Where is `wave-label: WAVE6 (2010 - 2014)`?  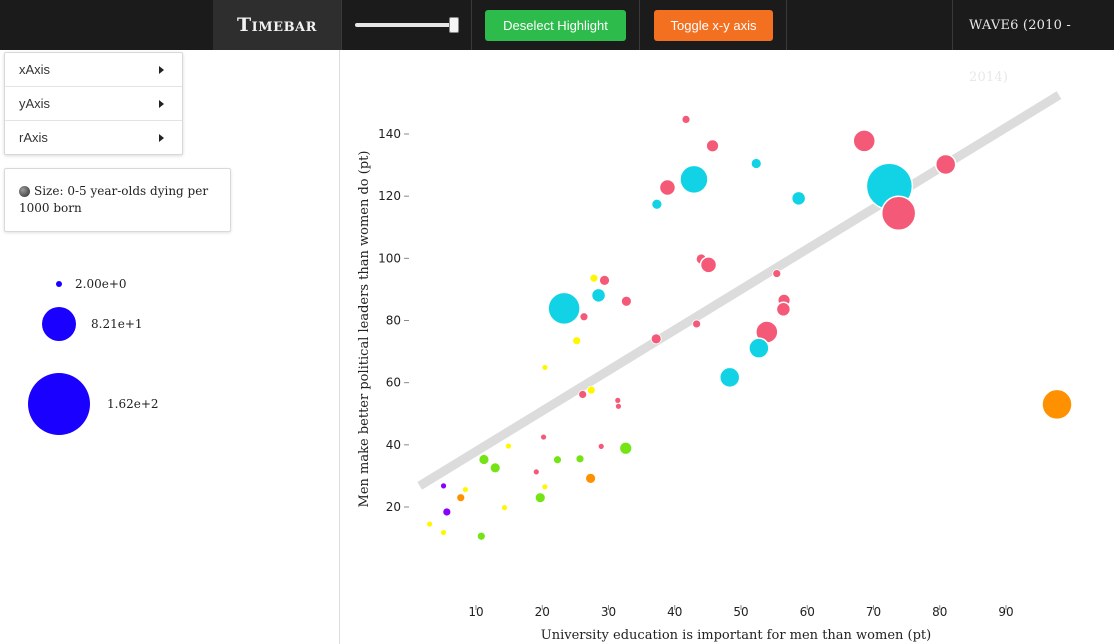
wave-label: WAVE6 (2010 - 2014) is located at coordinates (1020, 51).